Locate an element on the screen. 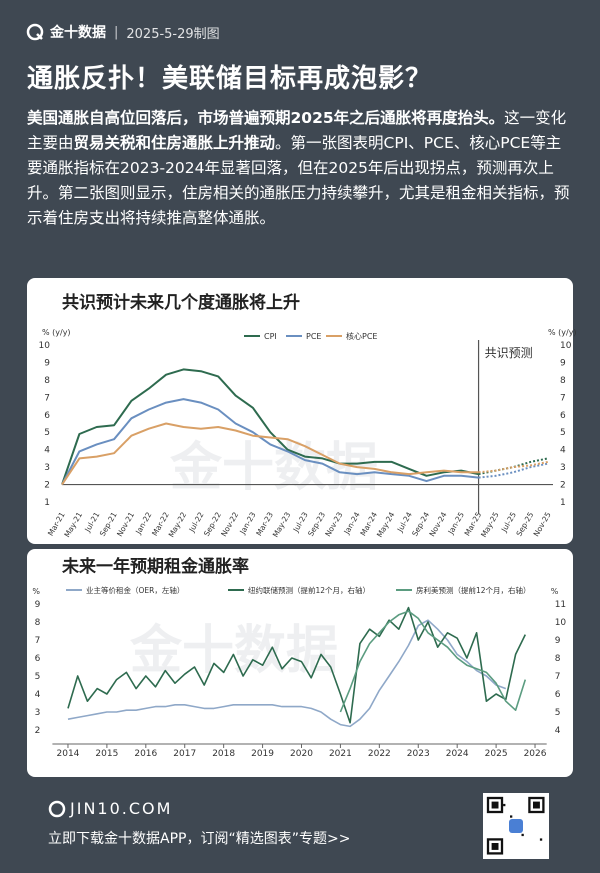  x-tick-label: 2018 is located at coordinates (223, 754).